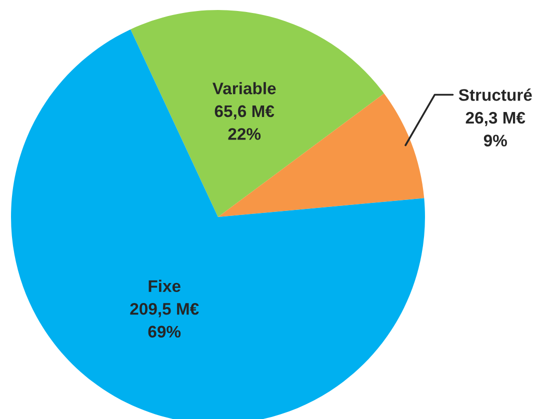 Image resolution: width=555 pixels, height=419 pixels. I want to click on slice-label: Variable, so click(244, 88).